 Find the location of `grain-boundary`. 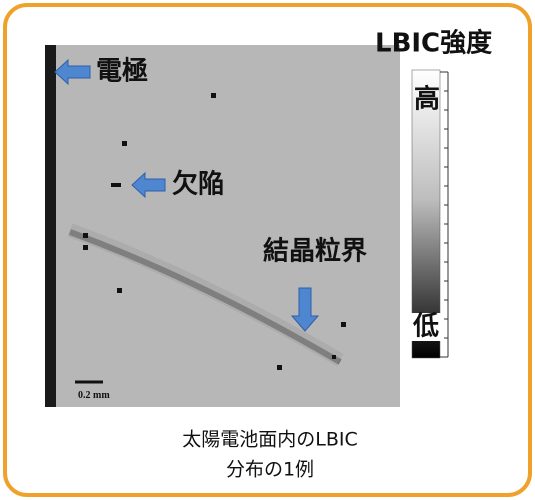

grain-boundary is located at coordinates (205, 297).